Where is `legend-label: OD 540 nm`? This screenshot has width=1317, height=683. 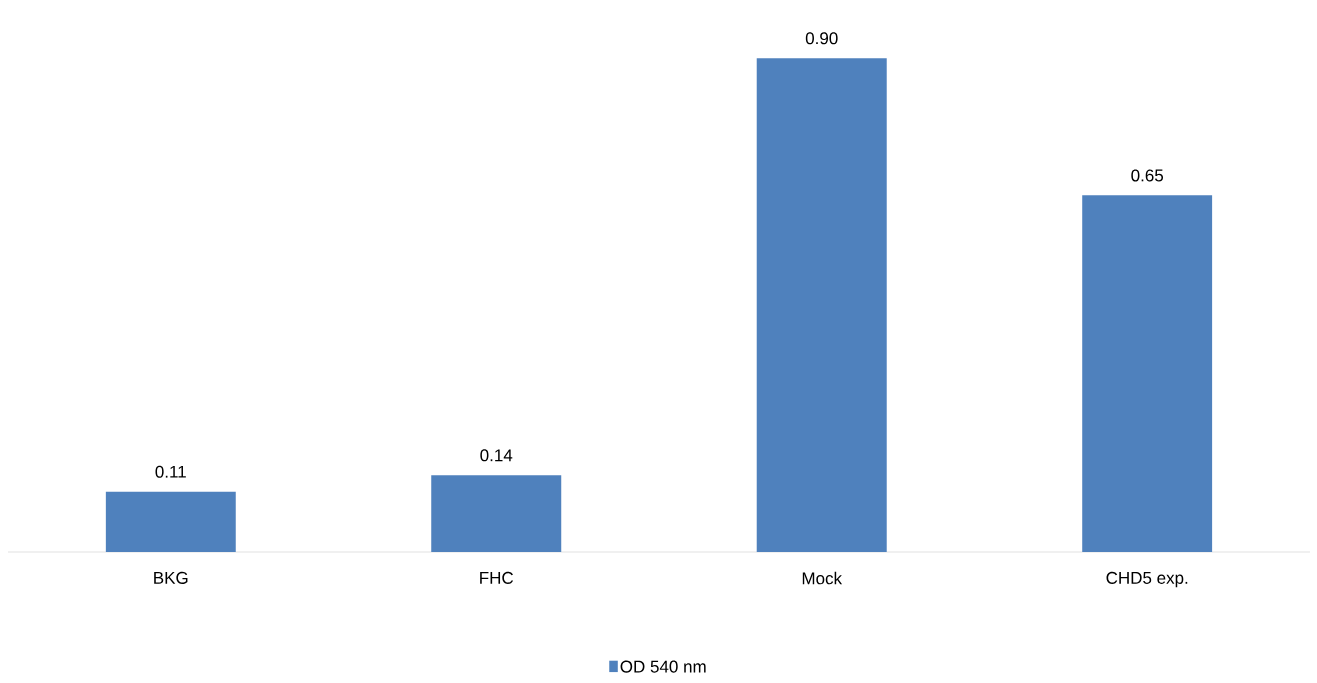
legend-label: OD 540 nm is located at coordinates (663, 666).